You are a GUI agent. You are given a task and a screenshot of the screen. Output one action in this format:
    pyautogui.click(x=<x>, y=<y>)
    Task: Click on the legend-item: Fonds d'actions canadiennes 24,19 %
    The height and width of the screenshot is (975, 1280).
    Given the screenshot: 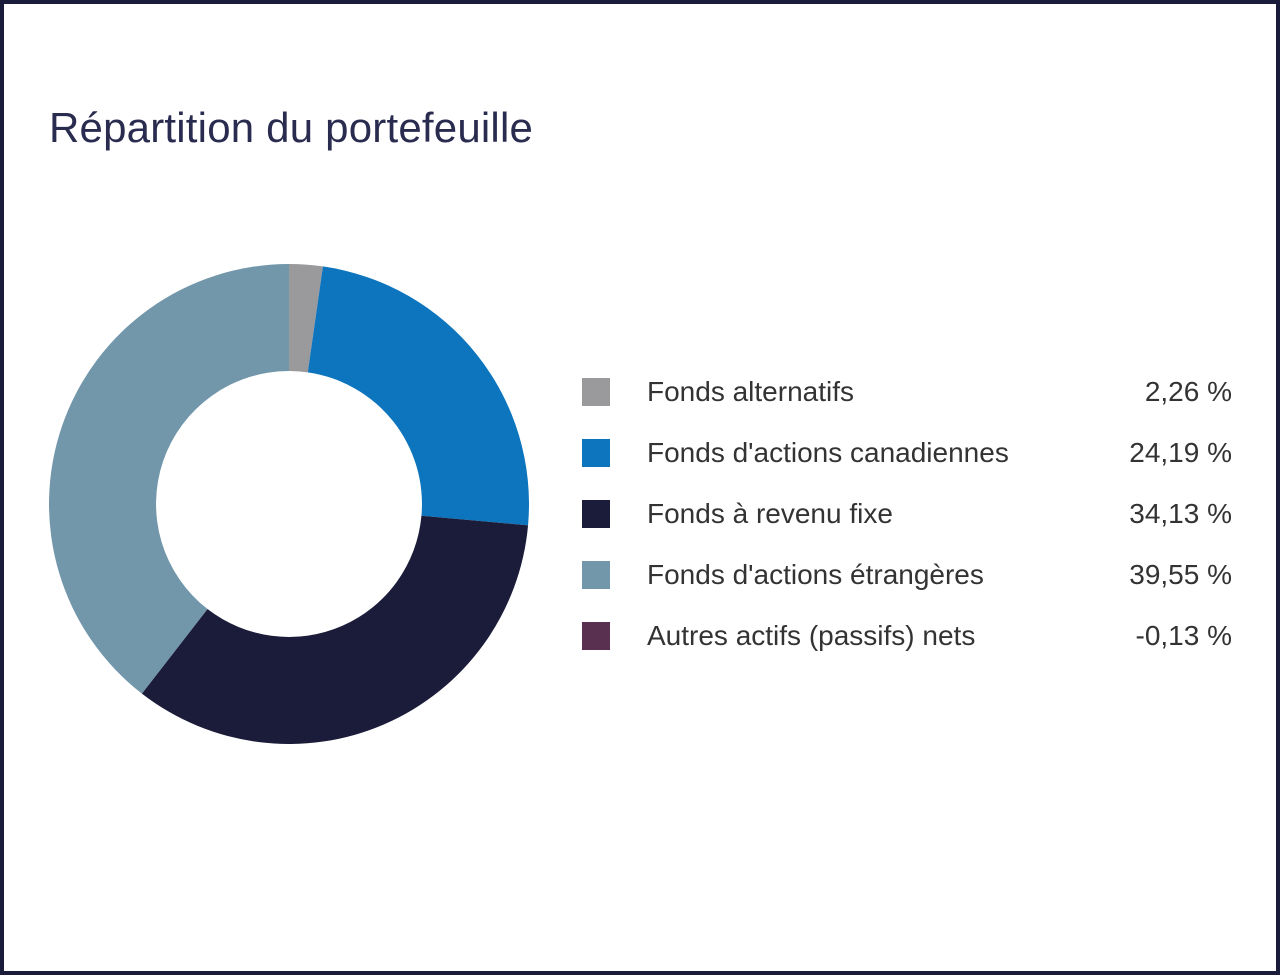 What is the action you would take?
    pyautogui.click(x=907, y=452)
    